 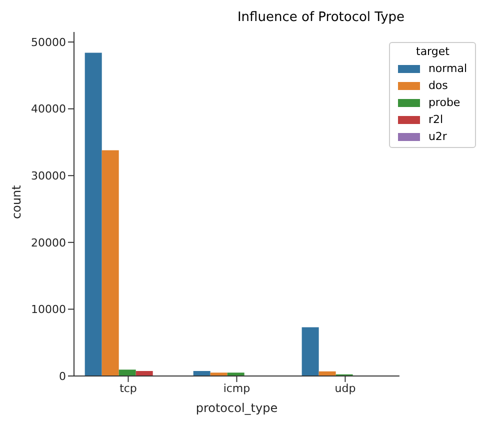 I want to click on legend-label: dos, so click(x=438, y=86).